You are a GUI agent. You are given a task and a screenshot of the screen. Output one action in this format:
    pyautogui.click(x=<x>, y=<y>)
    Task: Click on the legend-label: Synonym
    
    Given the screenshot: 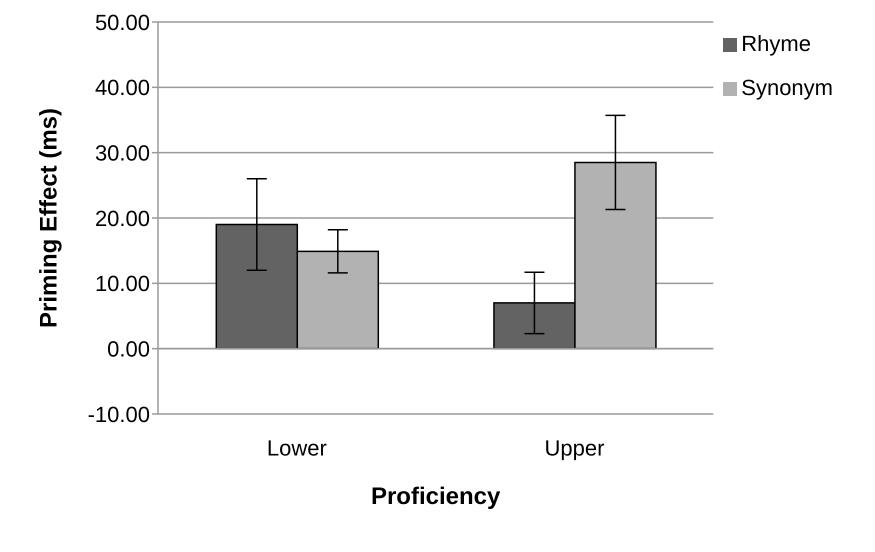 What is the action you would take?
    pyautogui.click(x=787, y=87)
    